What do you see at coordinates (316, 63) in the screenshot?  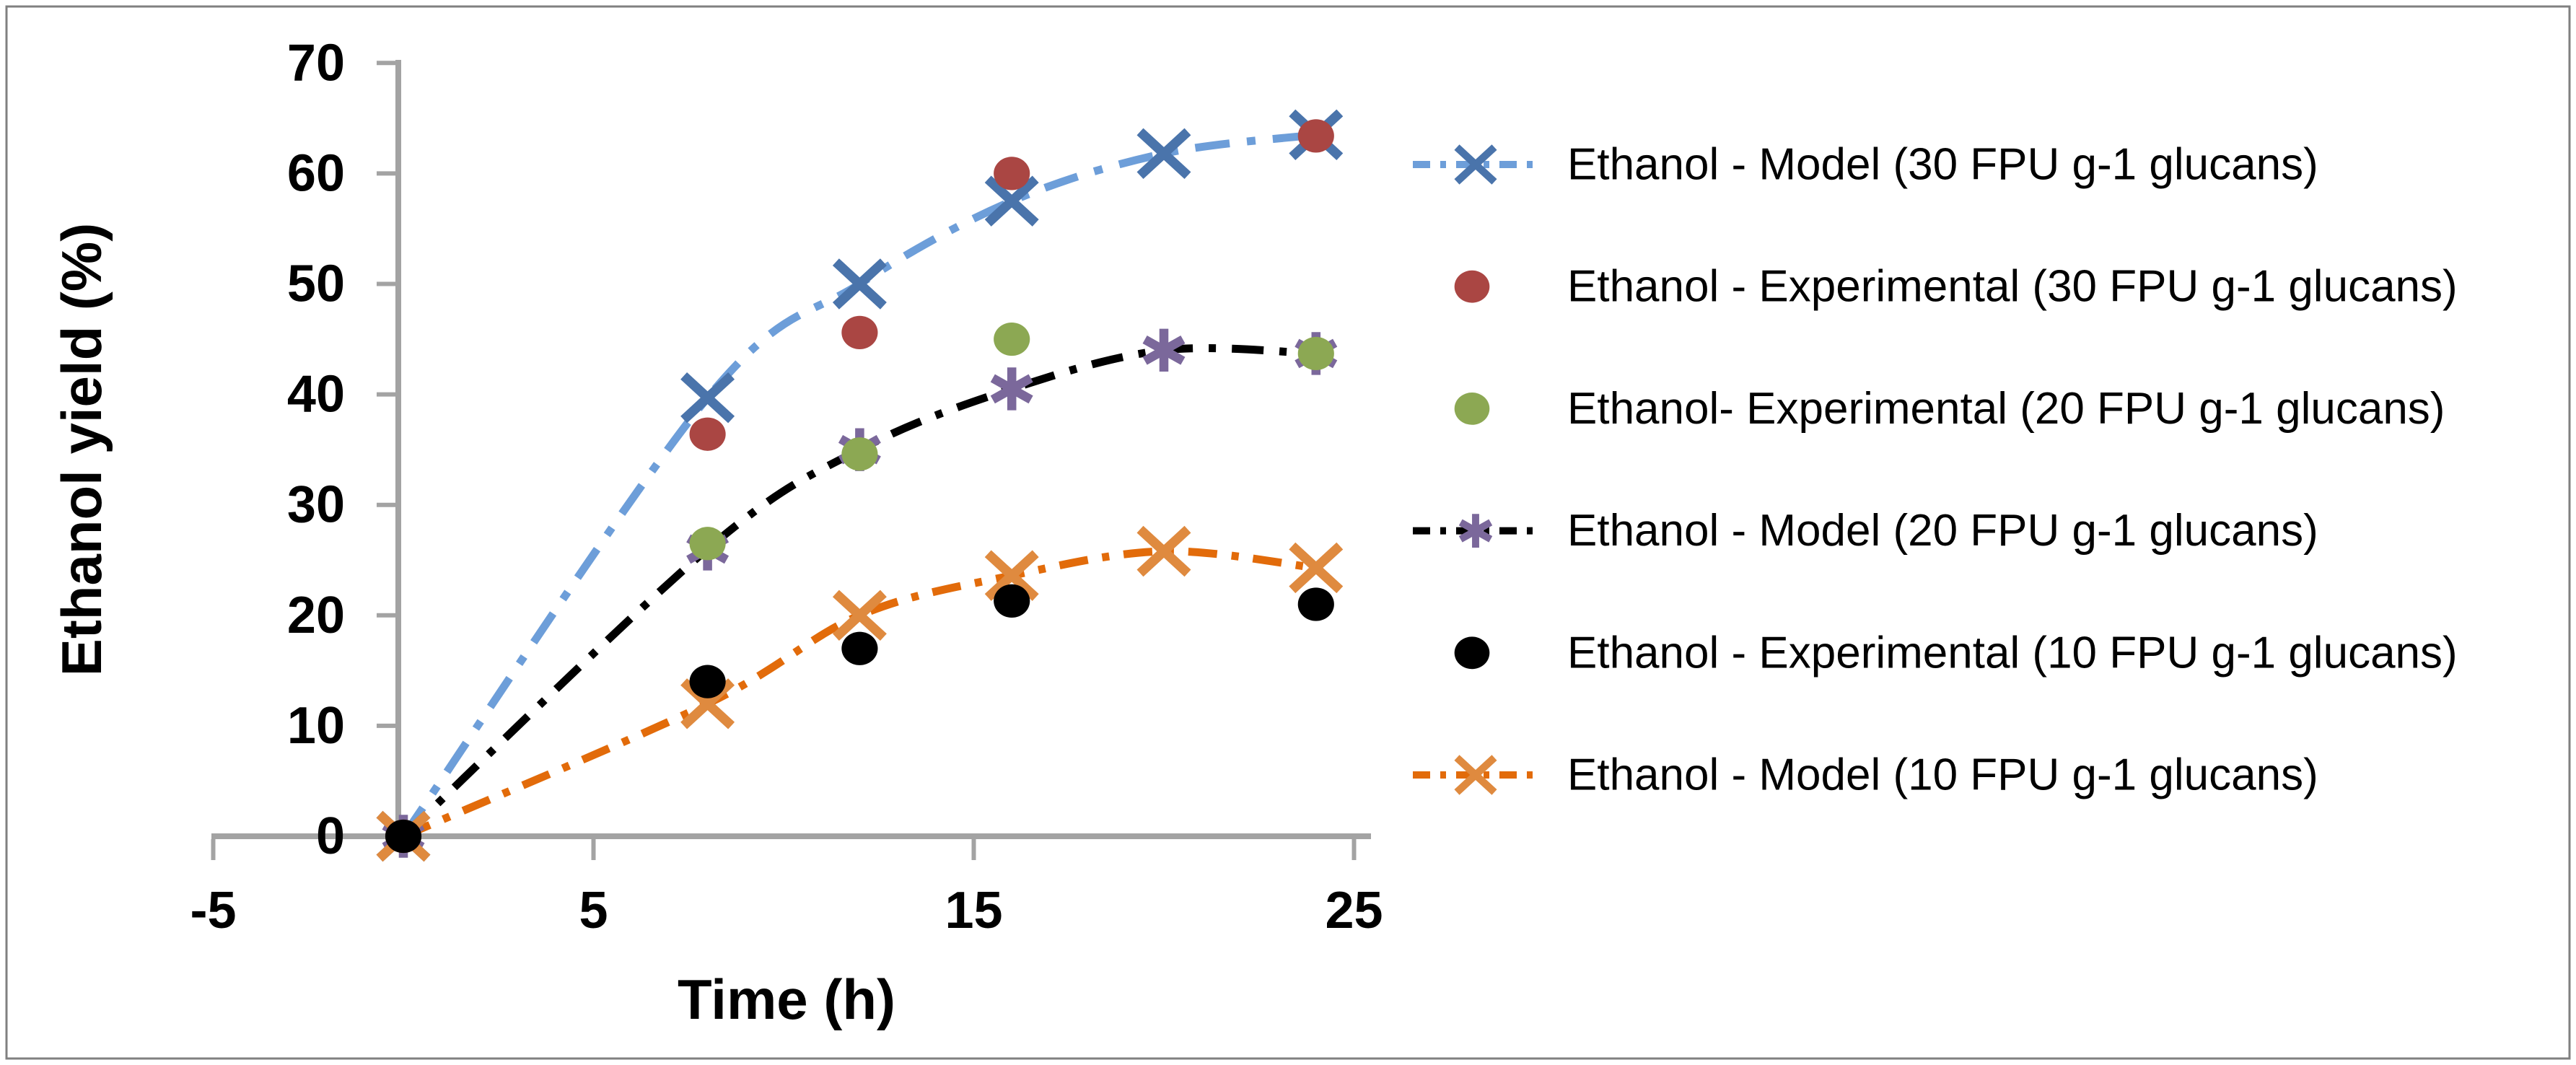 I see `y-tick-label: 70` at bounding box center [316, 63].